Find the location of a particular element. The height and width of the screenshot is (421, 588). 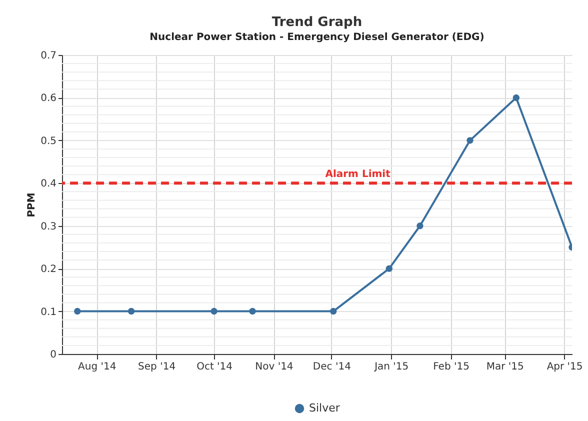

y-tick-label: 0.7 is located at coordinates (48, 56).